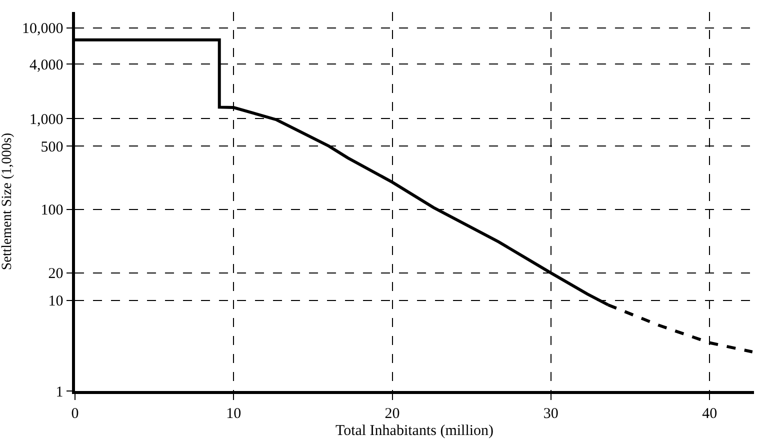 This screenshot has height=441, width=758. Describe the element at coordinates (7, 201) in the screenshot. I see `y-axis-title: Settlement Size (1,000s)` at that location.